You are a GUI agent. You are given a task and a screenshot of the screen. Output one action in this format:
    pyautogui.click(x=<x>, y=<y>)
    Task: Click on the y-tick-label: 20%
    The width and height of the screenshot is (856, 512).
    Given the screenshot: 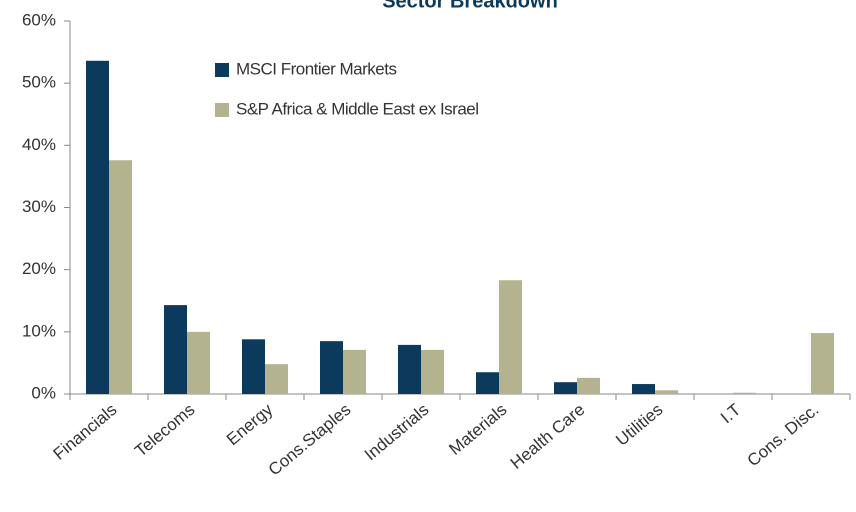 What is the action you would take?
    pyautogui.click(x=39, y=268)
    